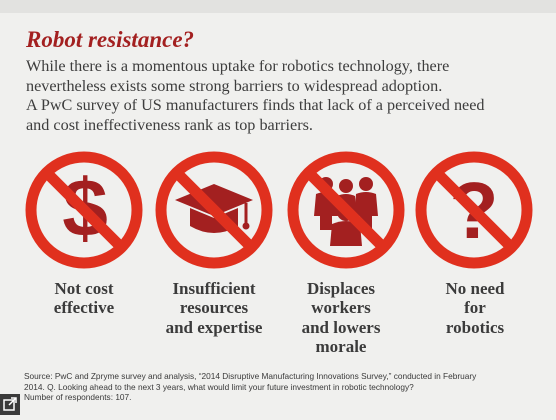  I want to click on label-line: and expertise, so click(214, 327).